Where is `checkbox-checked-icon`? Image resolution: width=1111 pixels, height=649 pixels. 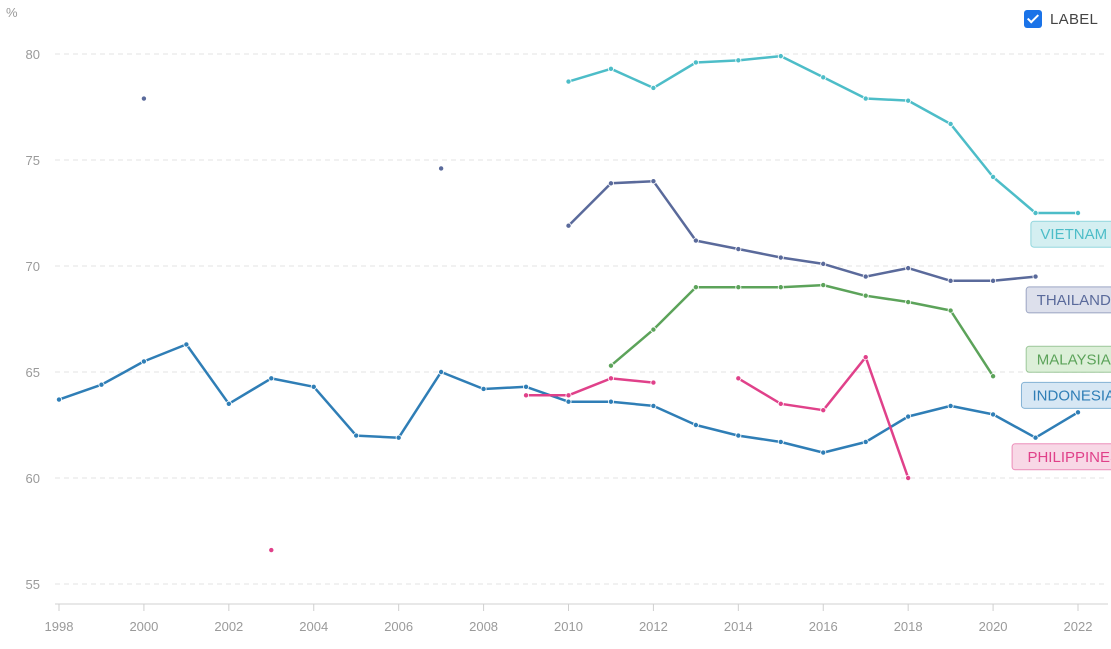
checkbox-checked-icon is located at coordinates (1033, 19).